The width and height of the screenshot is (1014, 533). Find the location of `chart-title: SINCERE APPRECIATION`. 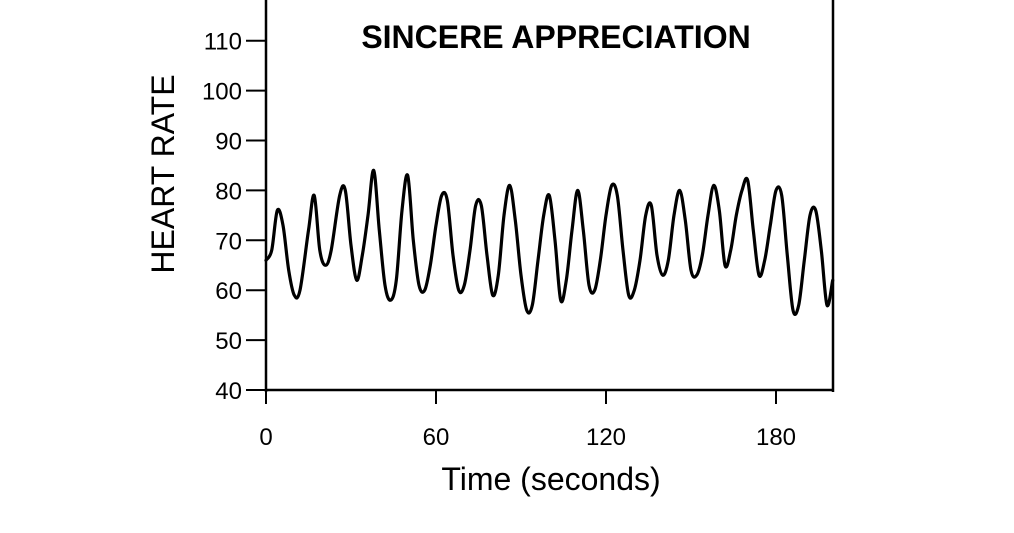

chart-title: SINCERE APPRECIATION is located at coordinates (555, 37).